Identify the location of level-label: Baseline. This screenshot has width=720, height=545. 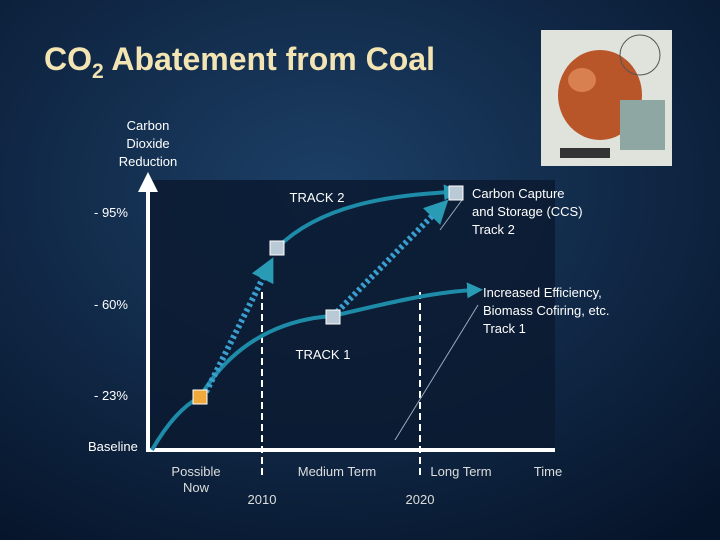
(113, 446).